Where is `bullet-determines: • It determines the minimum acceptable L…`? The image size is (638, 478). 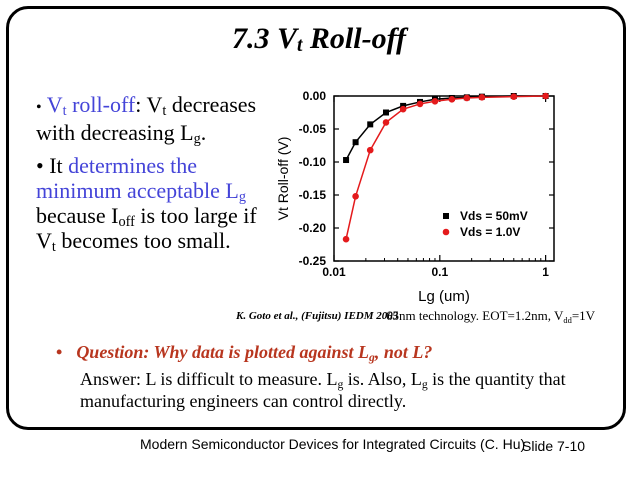 bullet-determines: • It determines the minimum acceptable L… is located at coordinates (146, 204).